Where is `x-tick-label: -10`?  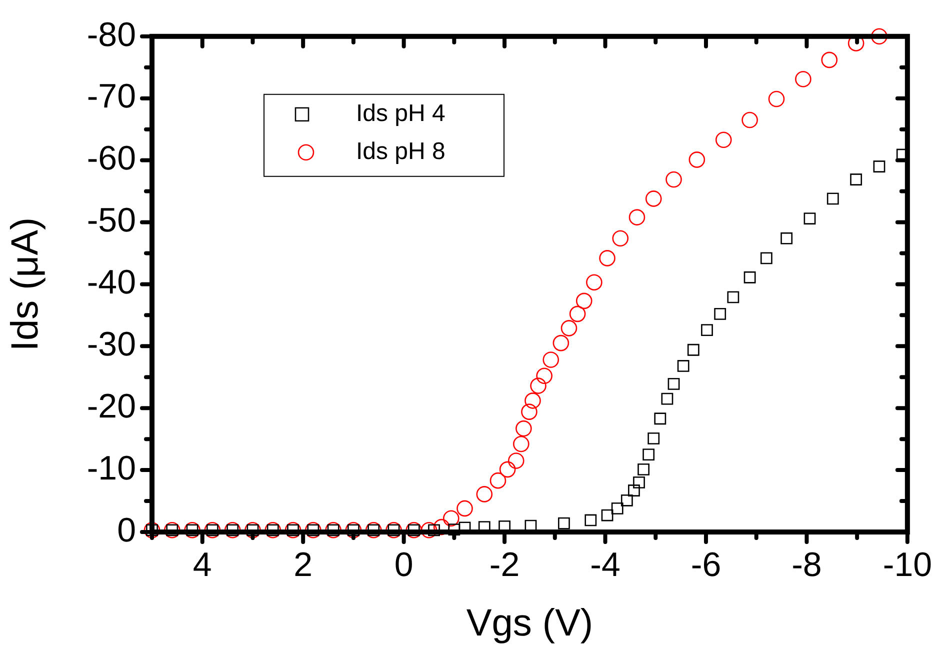
x-tick-label: -10 is located at coordinates (907, 565).